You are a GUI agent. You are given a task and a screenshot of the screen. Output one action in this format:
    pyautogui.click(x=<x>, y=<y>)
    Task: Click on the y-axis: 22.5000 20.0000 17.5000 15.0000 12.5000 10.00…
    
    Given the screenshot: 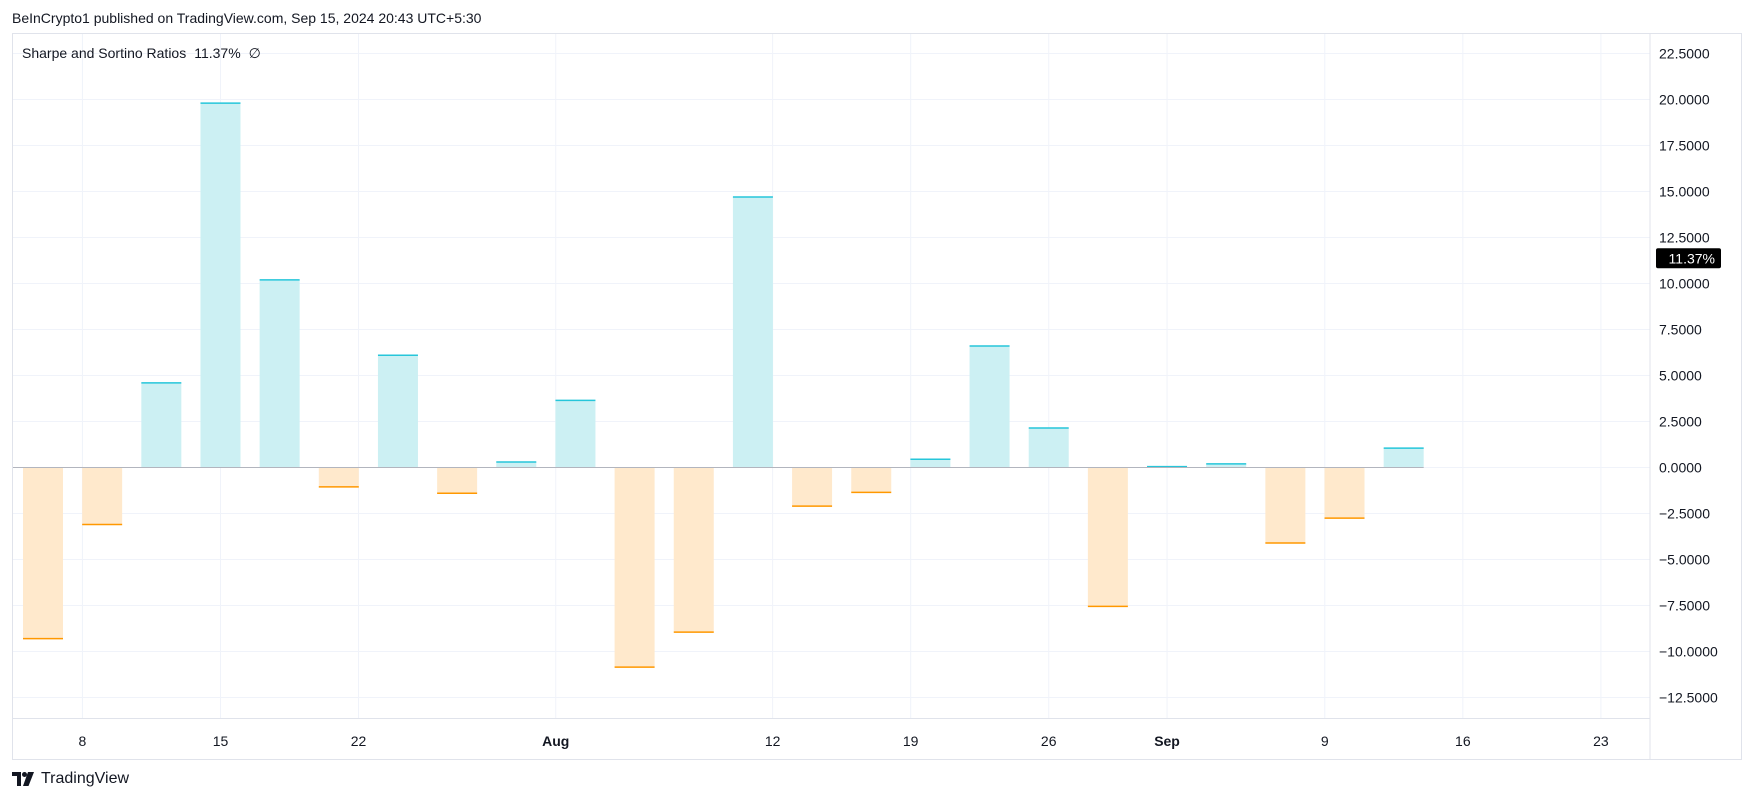 What is the action you would take?
    pyautogui.click(x=1688, y=376)
    